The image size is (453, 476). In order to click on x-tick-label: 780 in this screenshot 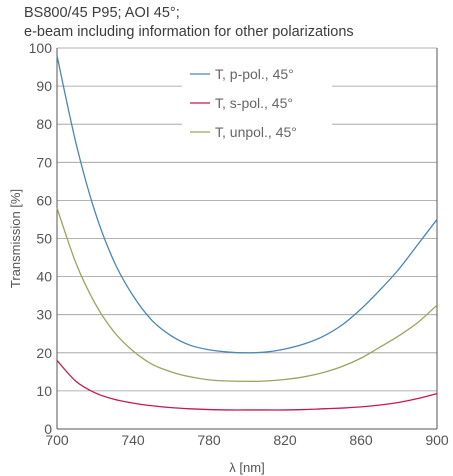, I will do `click(209, 440)`.